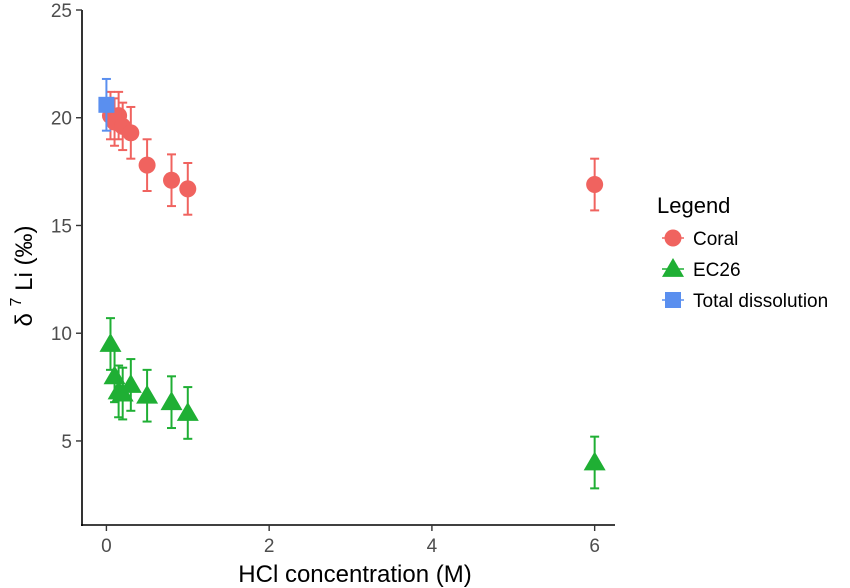 Image resolution: width=850 pixels, height=588 pixels. What do you see at coordinates (269, 546) in the screenshot?
I see `x-tick-label: 2` at bounding box center [269, 546].